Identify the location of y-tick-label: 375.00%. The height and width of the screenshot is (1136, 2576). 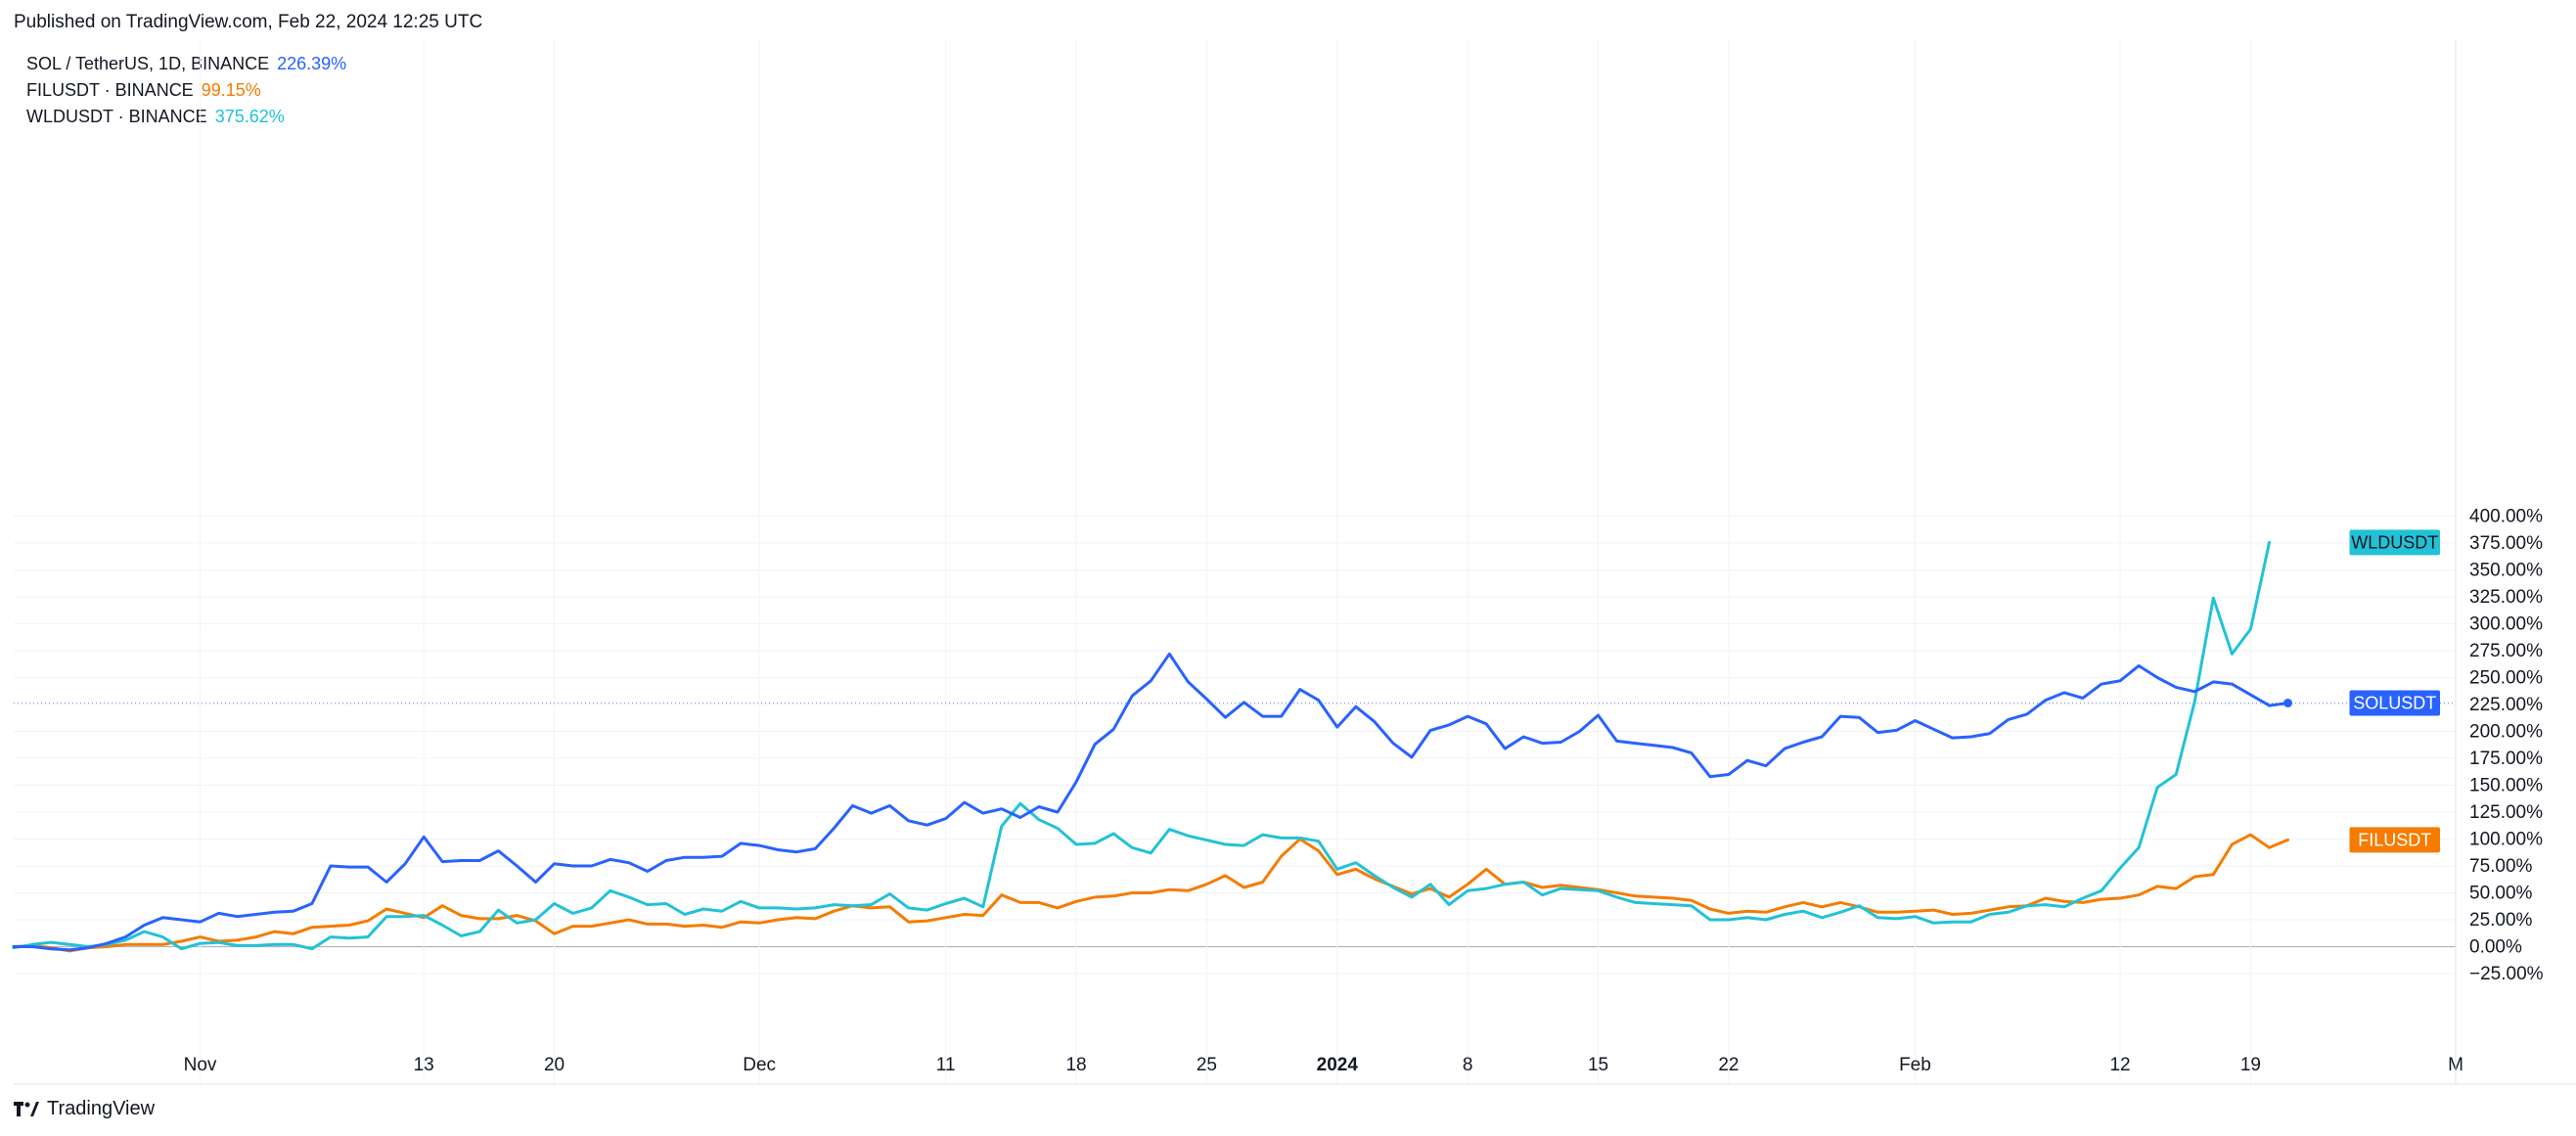
(2506, 543).